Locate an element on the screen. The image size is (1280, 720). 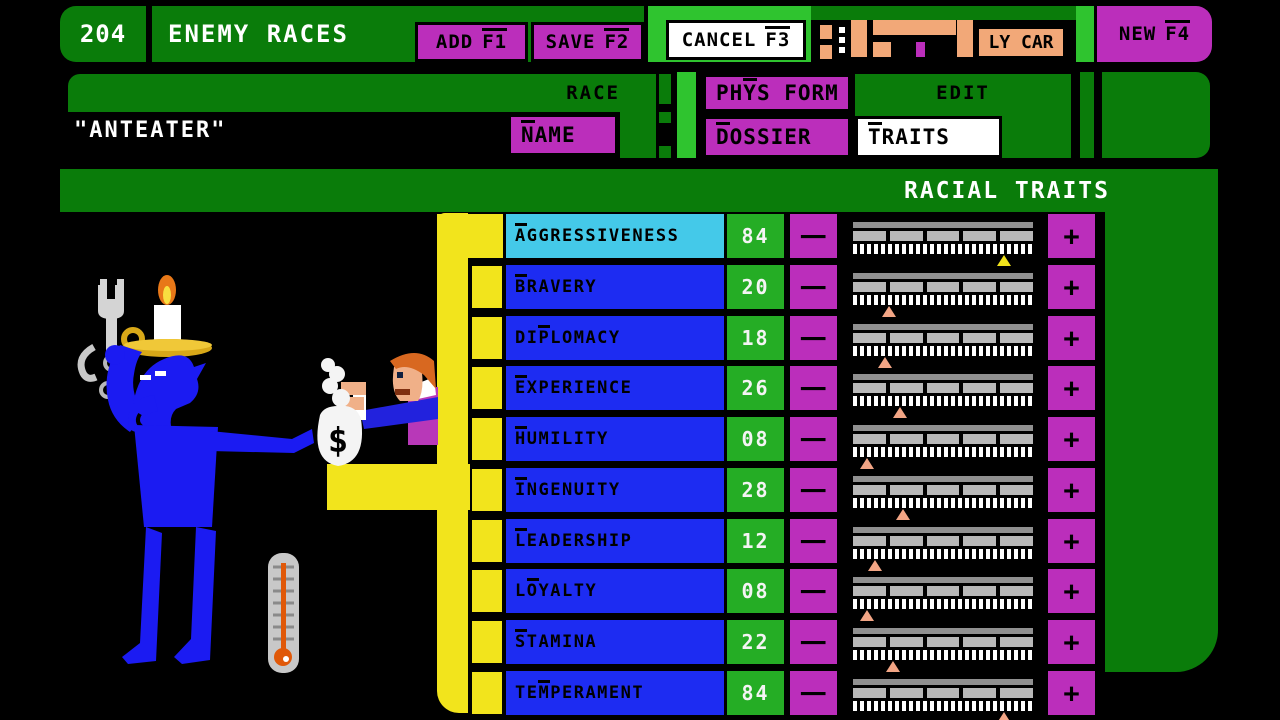
trait-value: 22 is located at coordinates (755, 642).